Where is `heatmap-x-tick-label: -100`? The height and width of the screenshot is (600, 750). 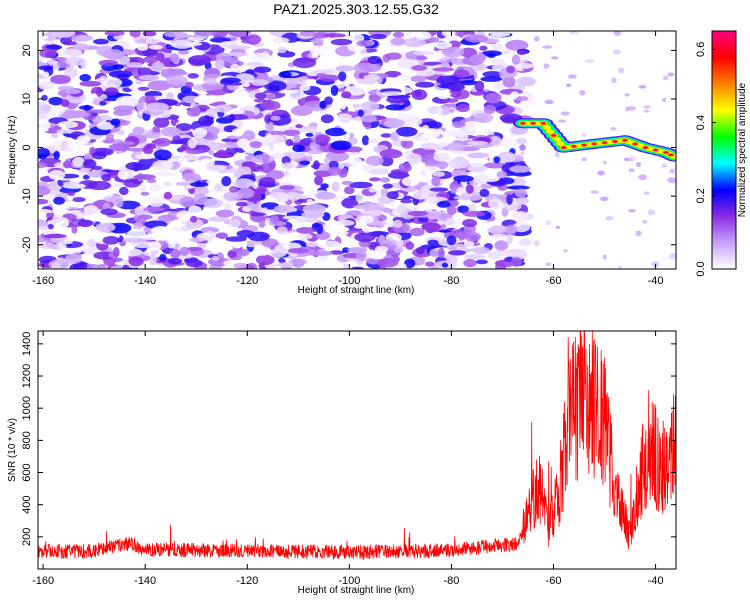 heatmap-x-tick-label: -100 is located at coordinates (349, 281).